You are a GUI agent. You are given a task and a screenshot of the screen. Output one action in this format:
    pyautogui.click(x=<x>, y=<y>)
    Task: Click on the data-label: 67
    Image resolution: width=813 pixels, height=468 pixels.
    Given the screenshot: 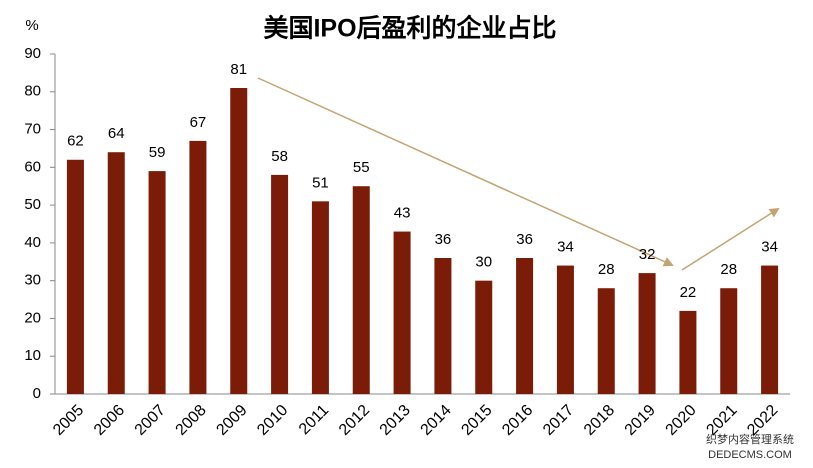 What is the action you would take?
    pyautogui.click(x=198, y=122)
    